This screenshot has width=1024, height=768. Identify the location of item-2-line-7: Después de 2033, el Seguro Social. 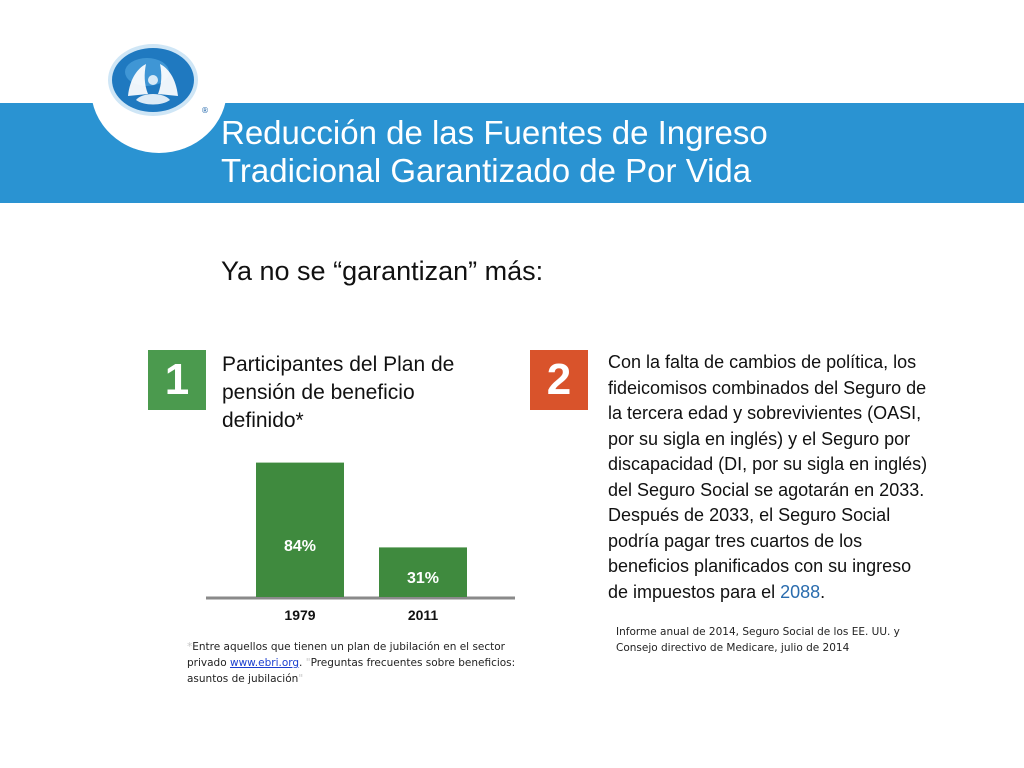
(749, 515).